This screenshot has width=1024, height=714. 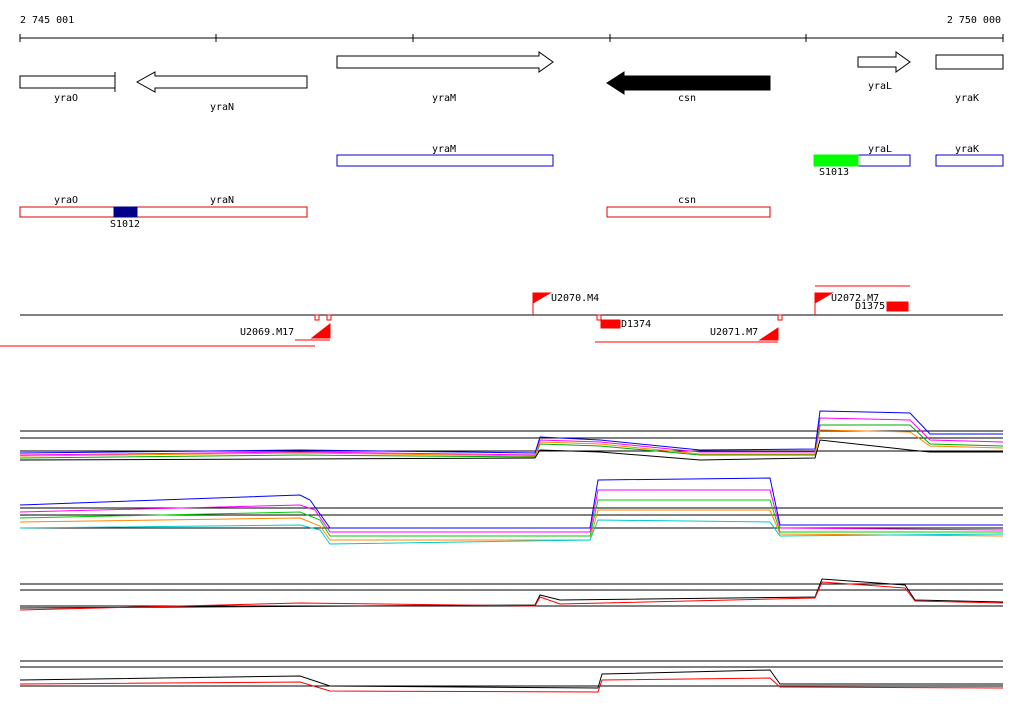 I want to click on site-label: S1013, so click(x=834, y=172).